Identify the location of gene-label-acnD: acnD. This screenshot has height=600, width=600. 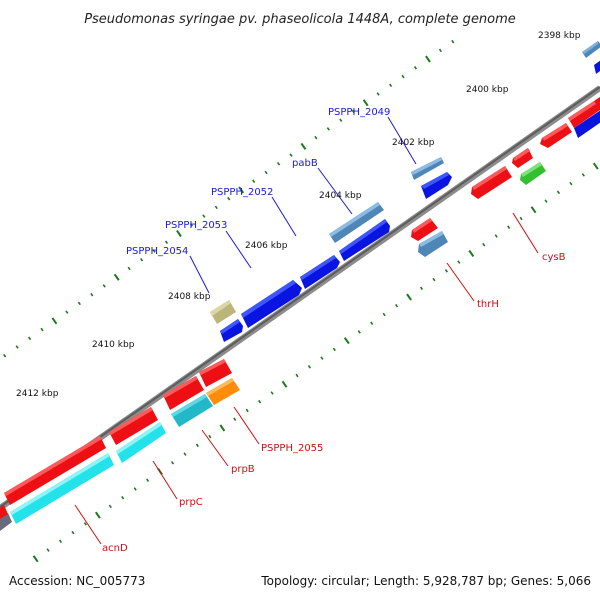
(115, 548).